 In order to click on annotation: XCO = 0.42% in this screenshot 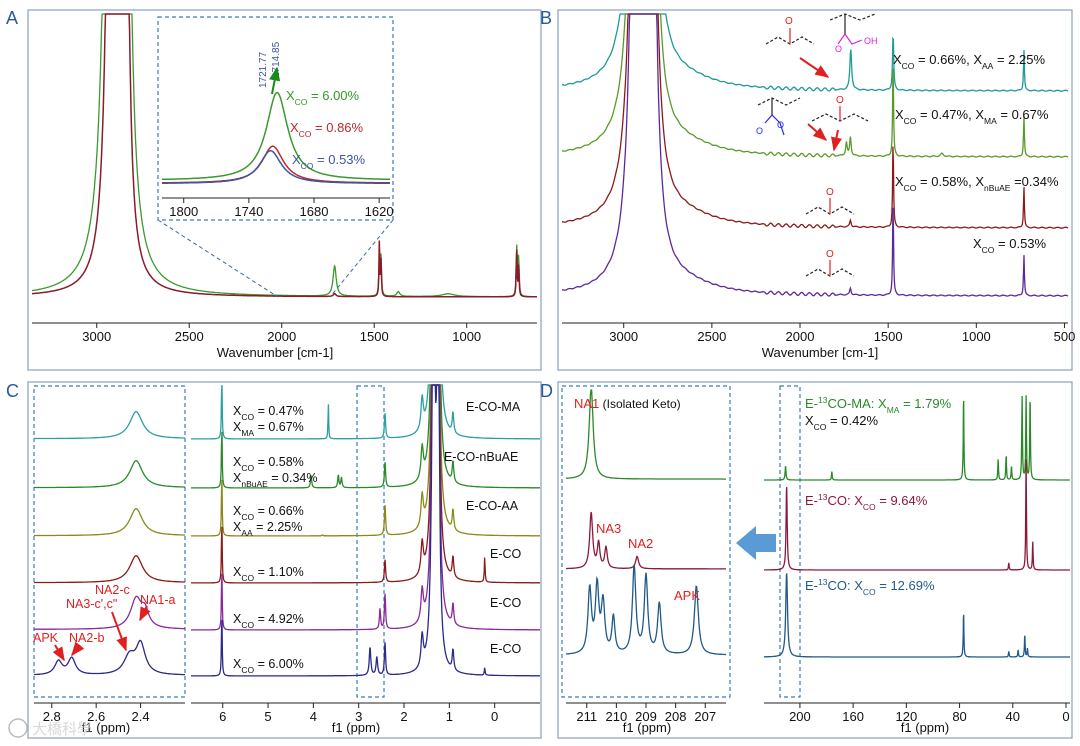, I will do `click(842, 422)`.